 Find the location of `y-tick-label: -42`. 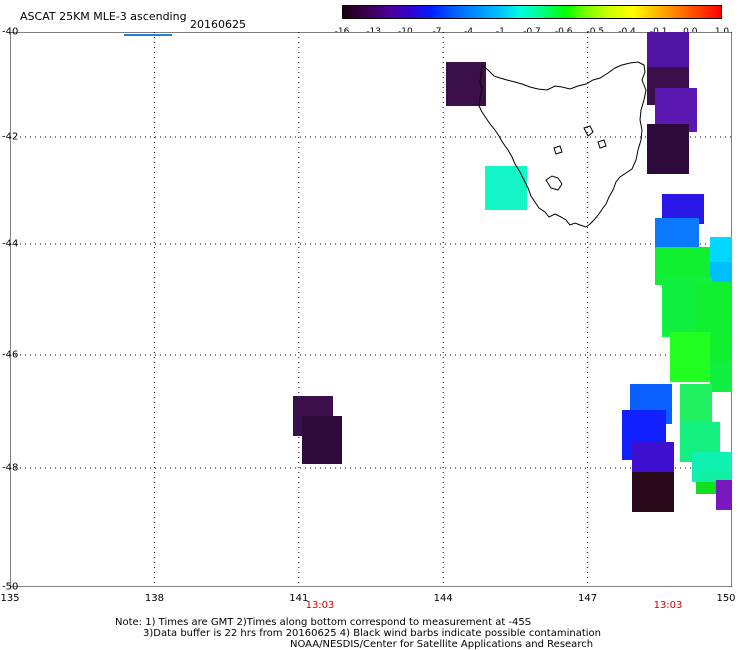

y-tick-label: -42 is located at coordinates (10, 137).